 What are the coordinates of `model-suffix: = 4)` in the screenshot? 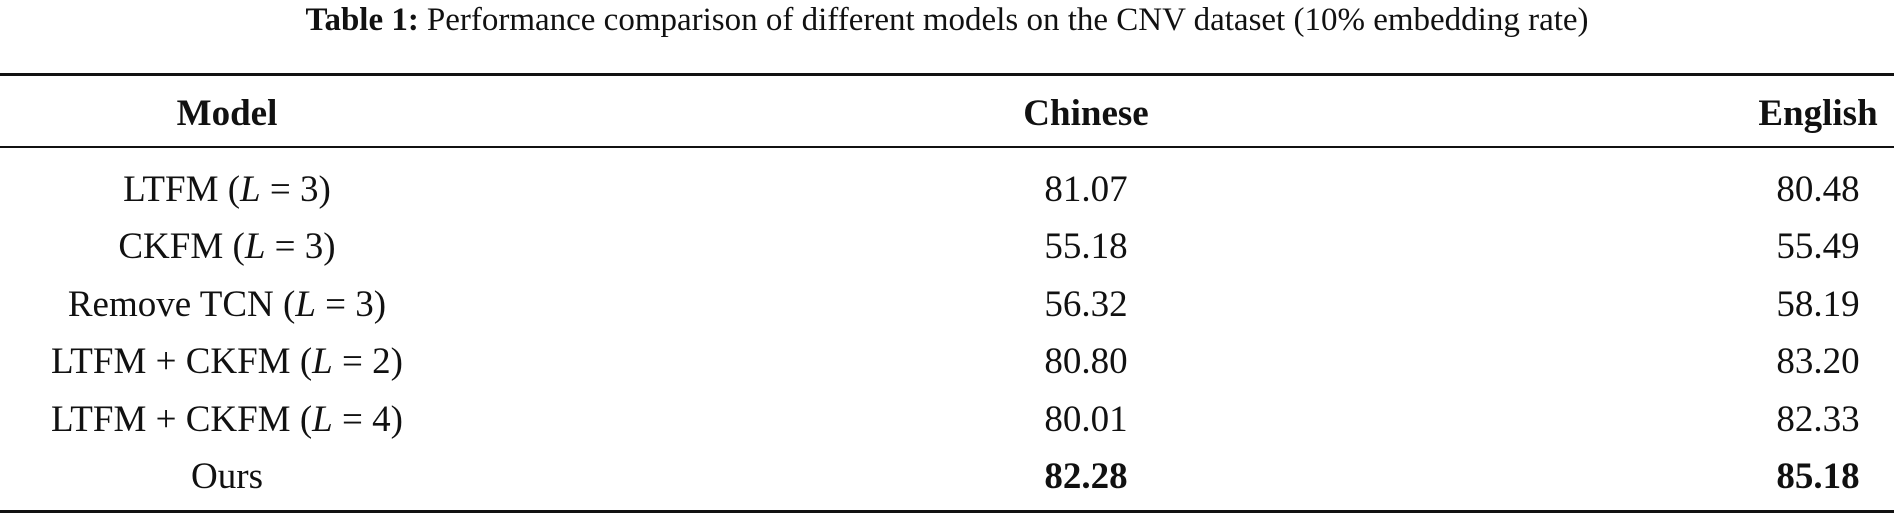 It's located at (367, 419).